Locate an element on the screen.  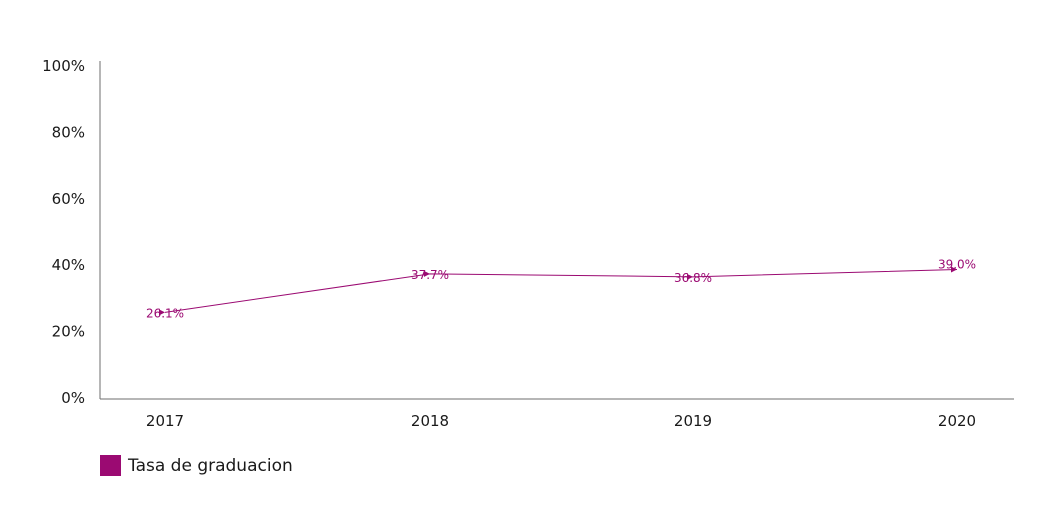
x-tick-label: 2018 is located at coordinates (430, 421).